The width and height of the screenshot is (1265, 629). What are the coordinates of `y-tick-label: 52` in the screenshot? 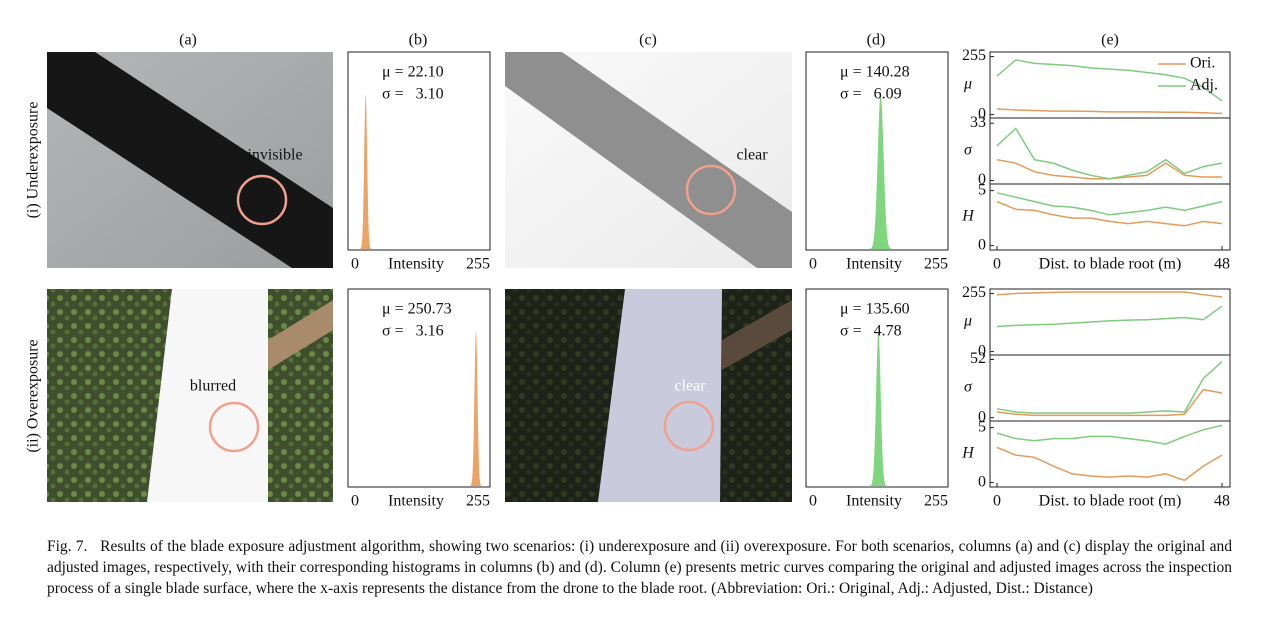 It's located at (978, 358).